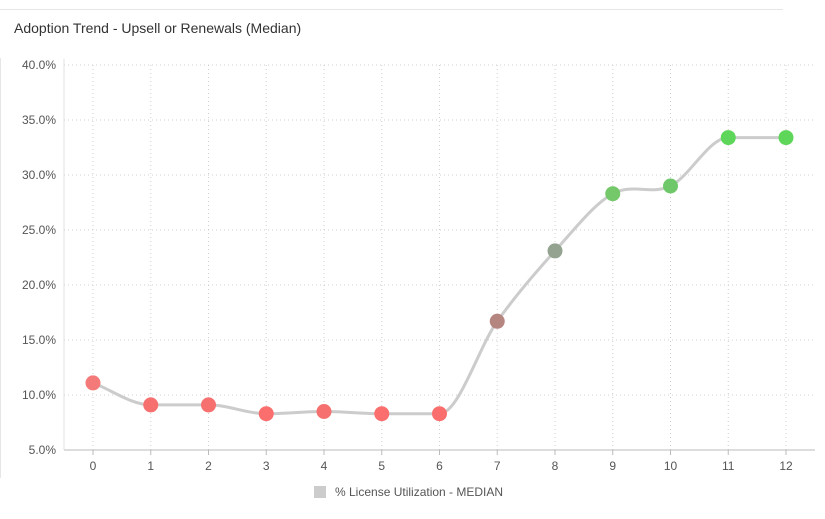 Image resolution: width=825 pixels, height=519 pixels. I want to click on x-tick-label: 7, so click(497, 466).